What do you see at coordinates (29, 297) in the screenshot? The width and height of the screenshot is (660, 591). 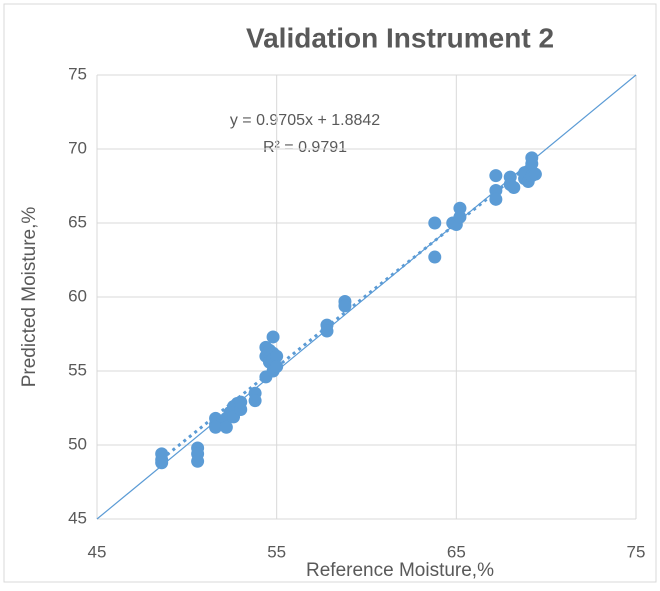 I see `y-axis-title: Predicted Moisture,%` at bounding box center [29, 297].